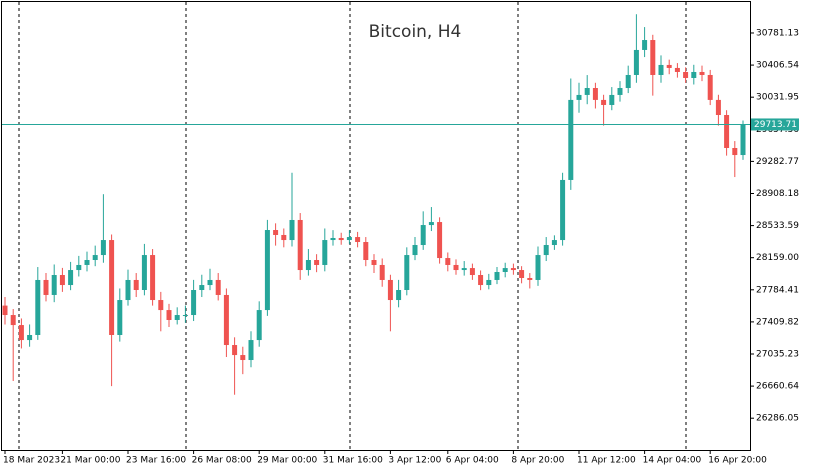  Describe the element at coordinates (90, 461) in the screenshot. I see `x-tick-label: 21 Mar 00:00` at that location.